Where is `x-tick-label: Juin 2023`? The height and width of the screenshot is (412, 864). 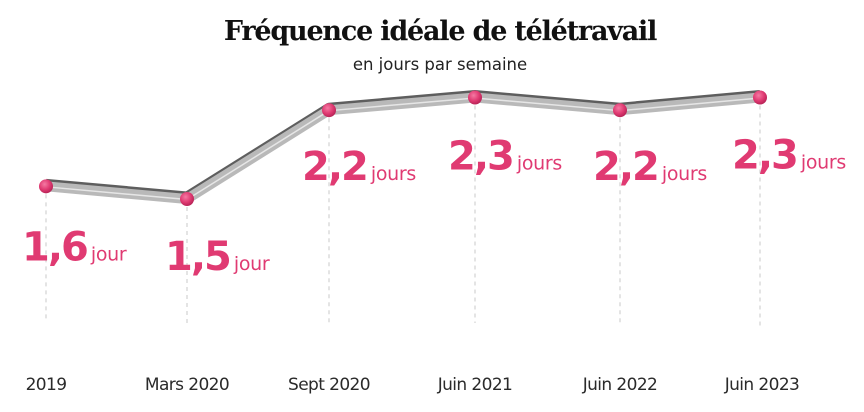
x-tick-label: Juin 2023 is located at coordinates (762, 385).